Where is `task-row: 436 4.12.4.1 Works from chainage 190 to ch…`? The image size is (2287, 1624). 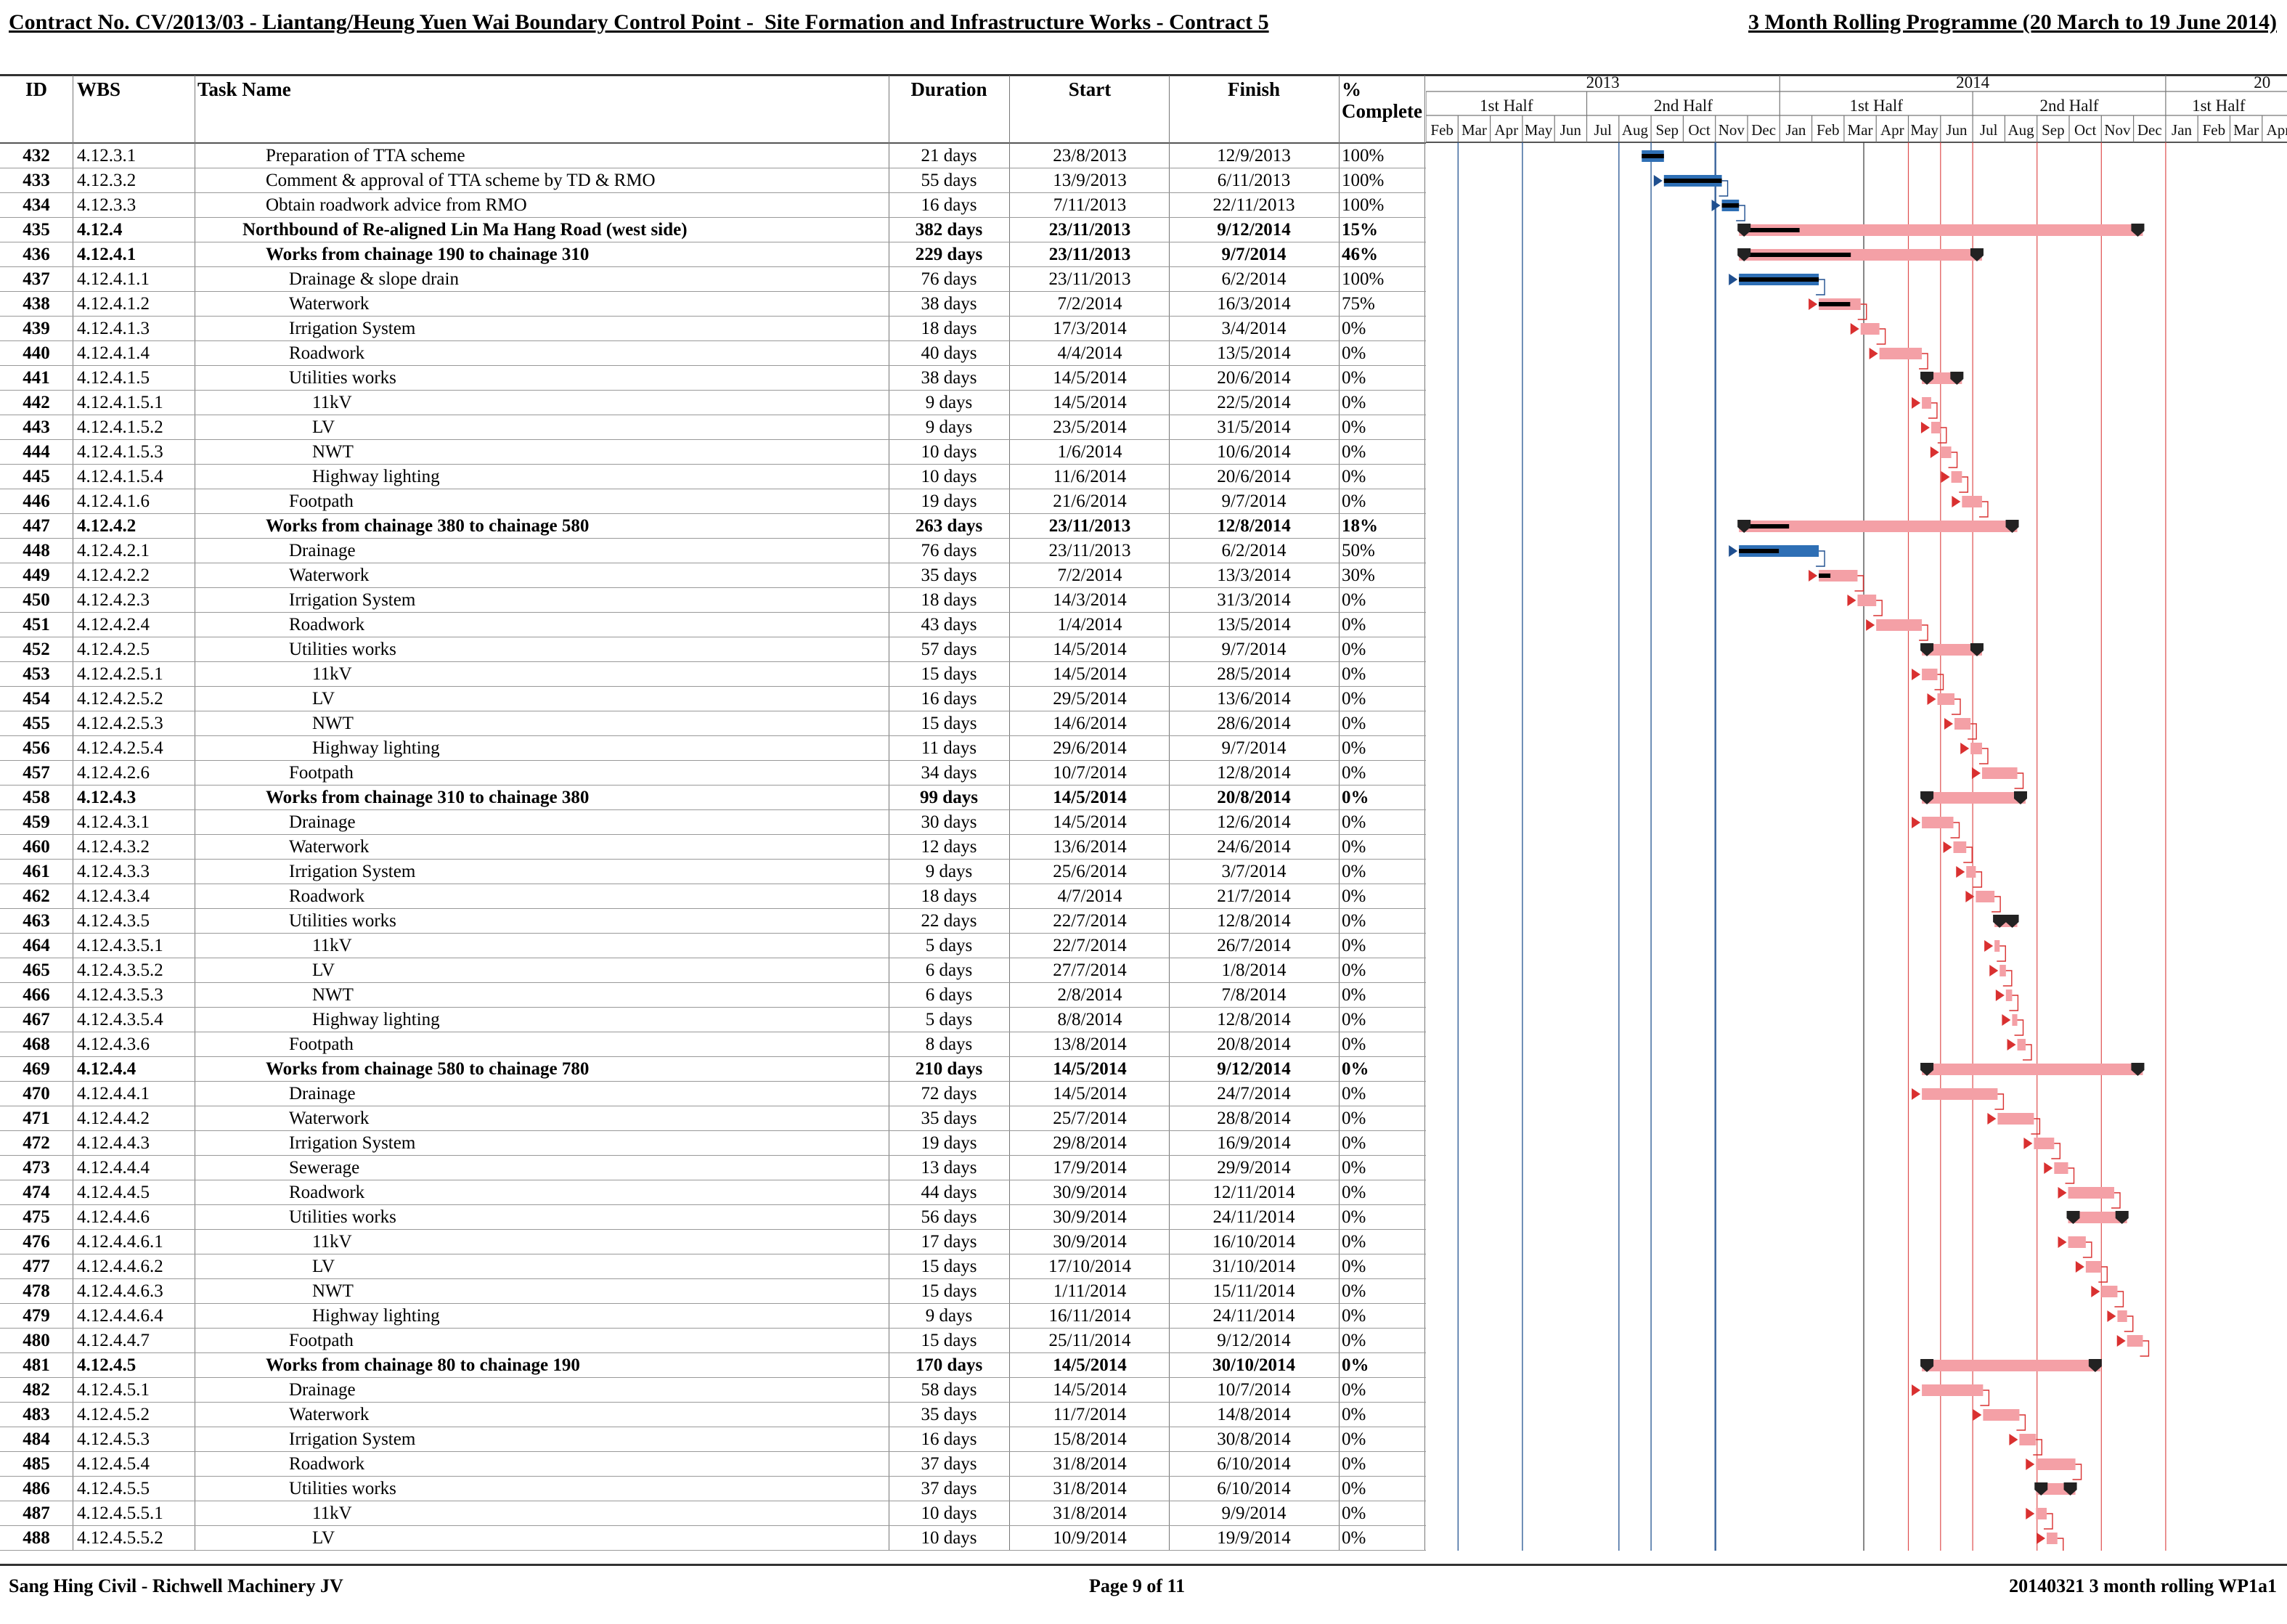
task-row: 436 4.12.4.1 Works from chainage 190 to ch… is located at coordinates (713, 255).